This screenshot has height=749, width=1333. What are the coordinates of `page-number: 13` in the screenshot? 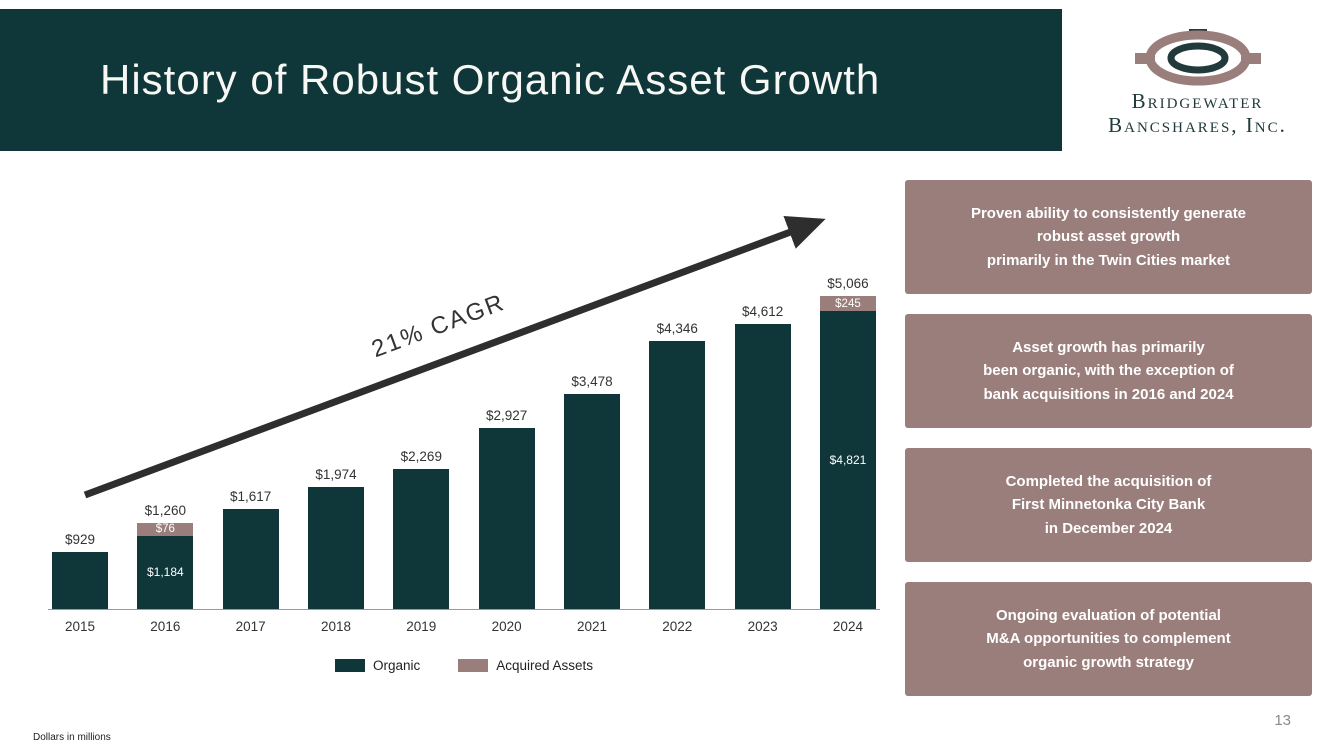 It's located at (1282, 720).